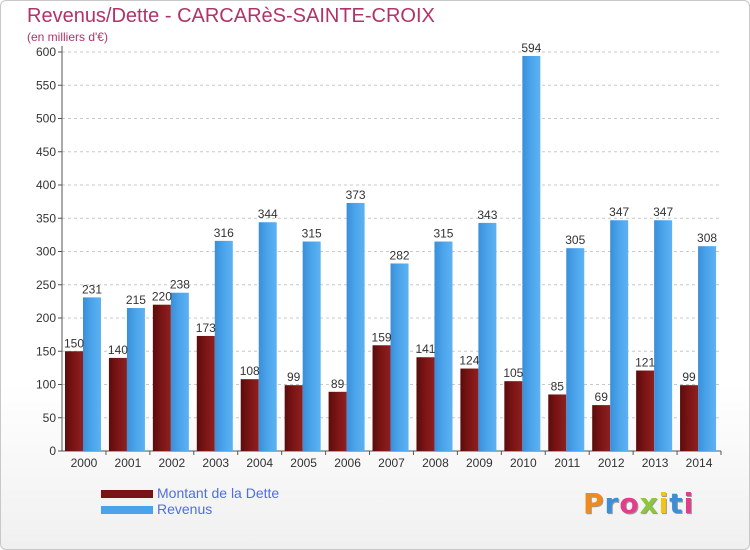  What do you see at coordinates (523, 463) in the screenshot?
I see `x-tick-label: 2010` at bounding box center [523, 463].